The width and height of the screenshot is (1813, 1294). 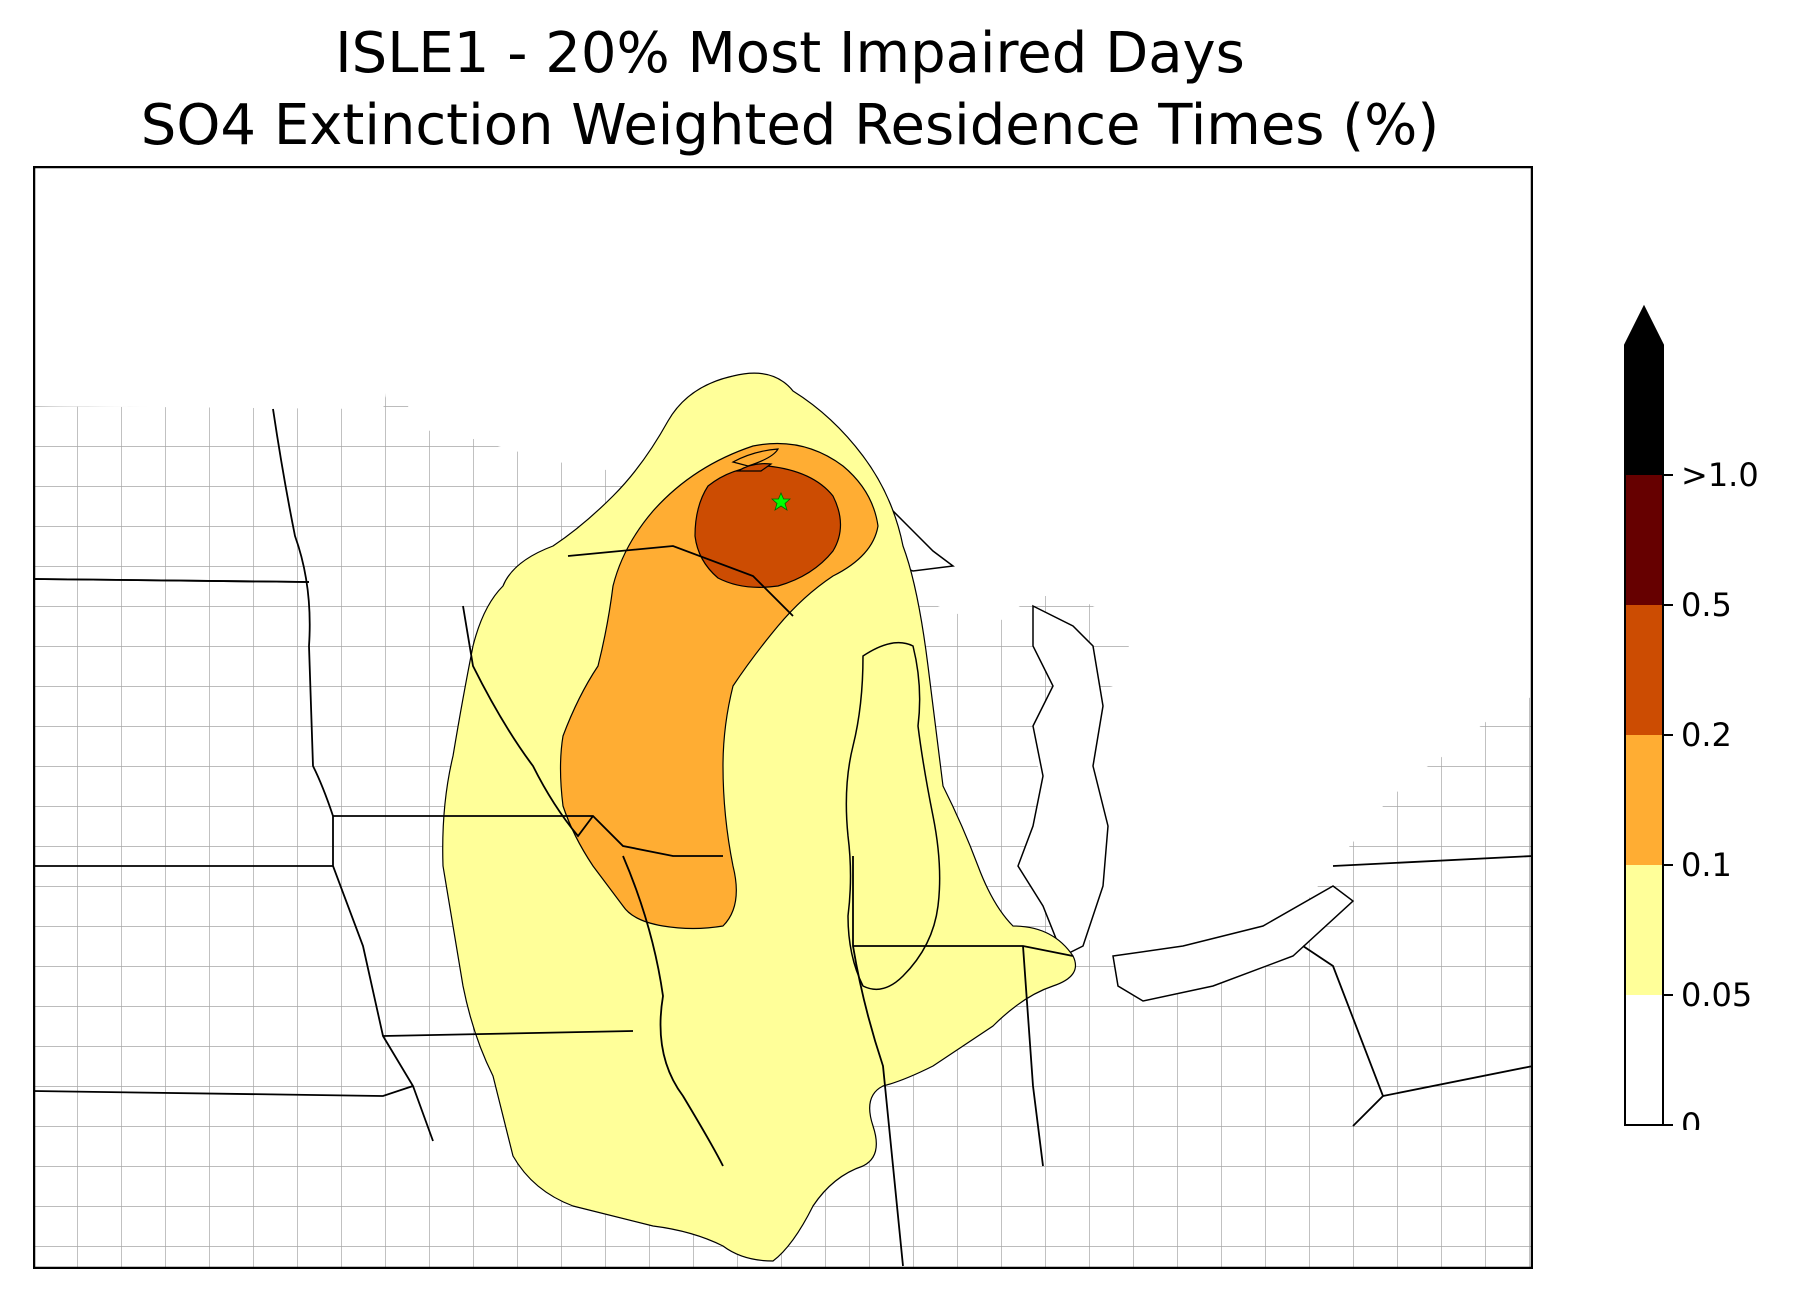 I want to click on isle-royale, so click(x=754, y=467).